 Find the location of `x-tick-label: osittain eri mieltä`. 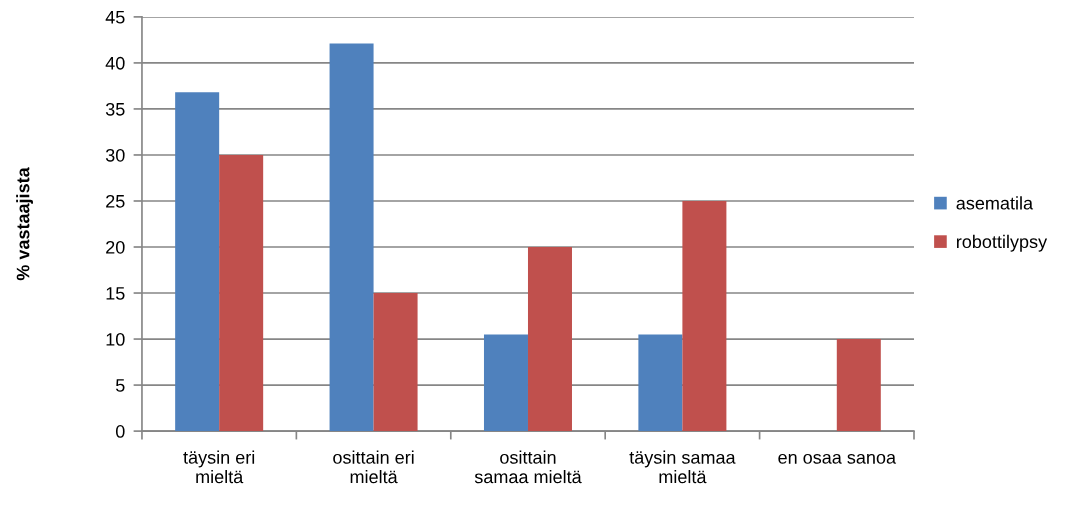

x-tick-label: osittain eri mieltä is located at coordinates (373, 467).